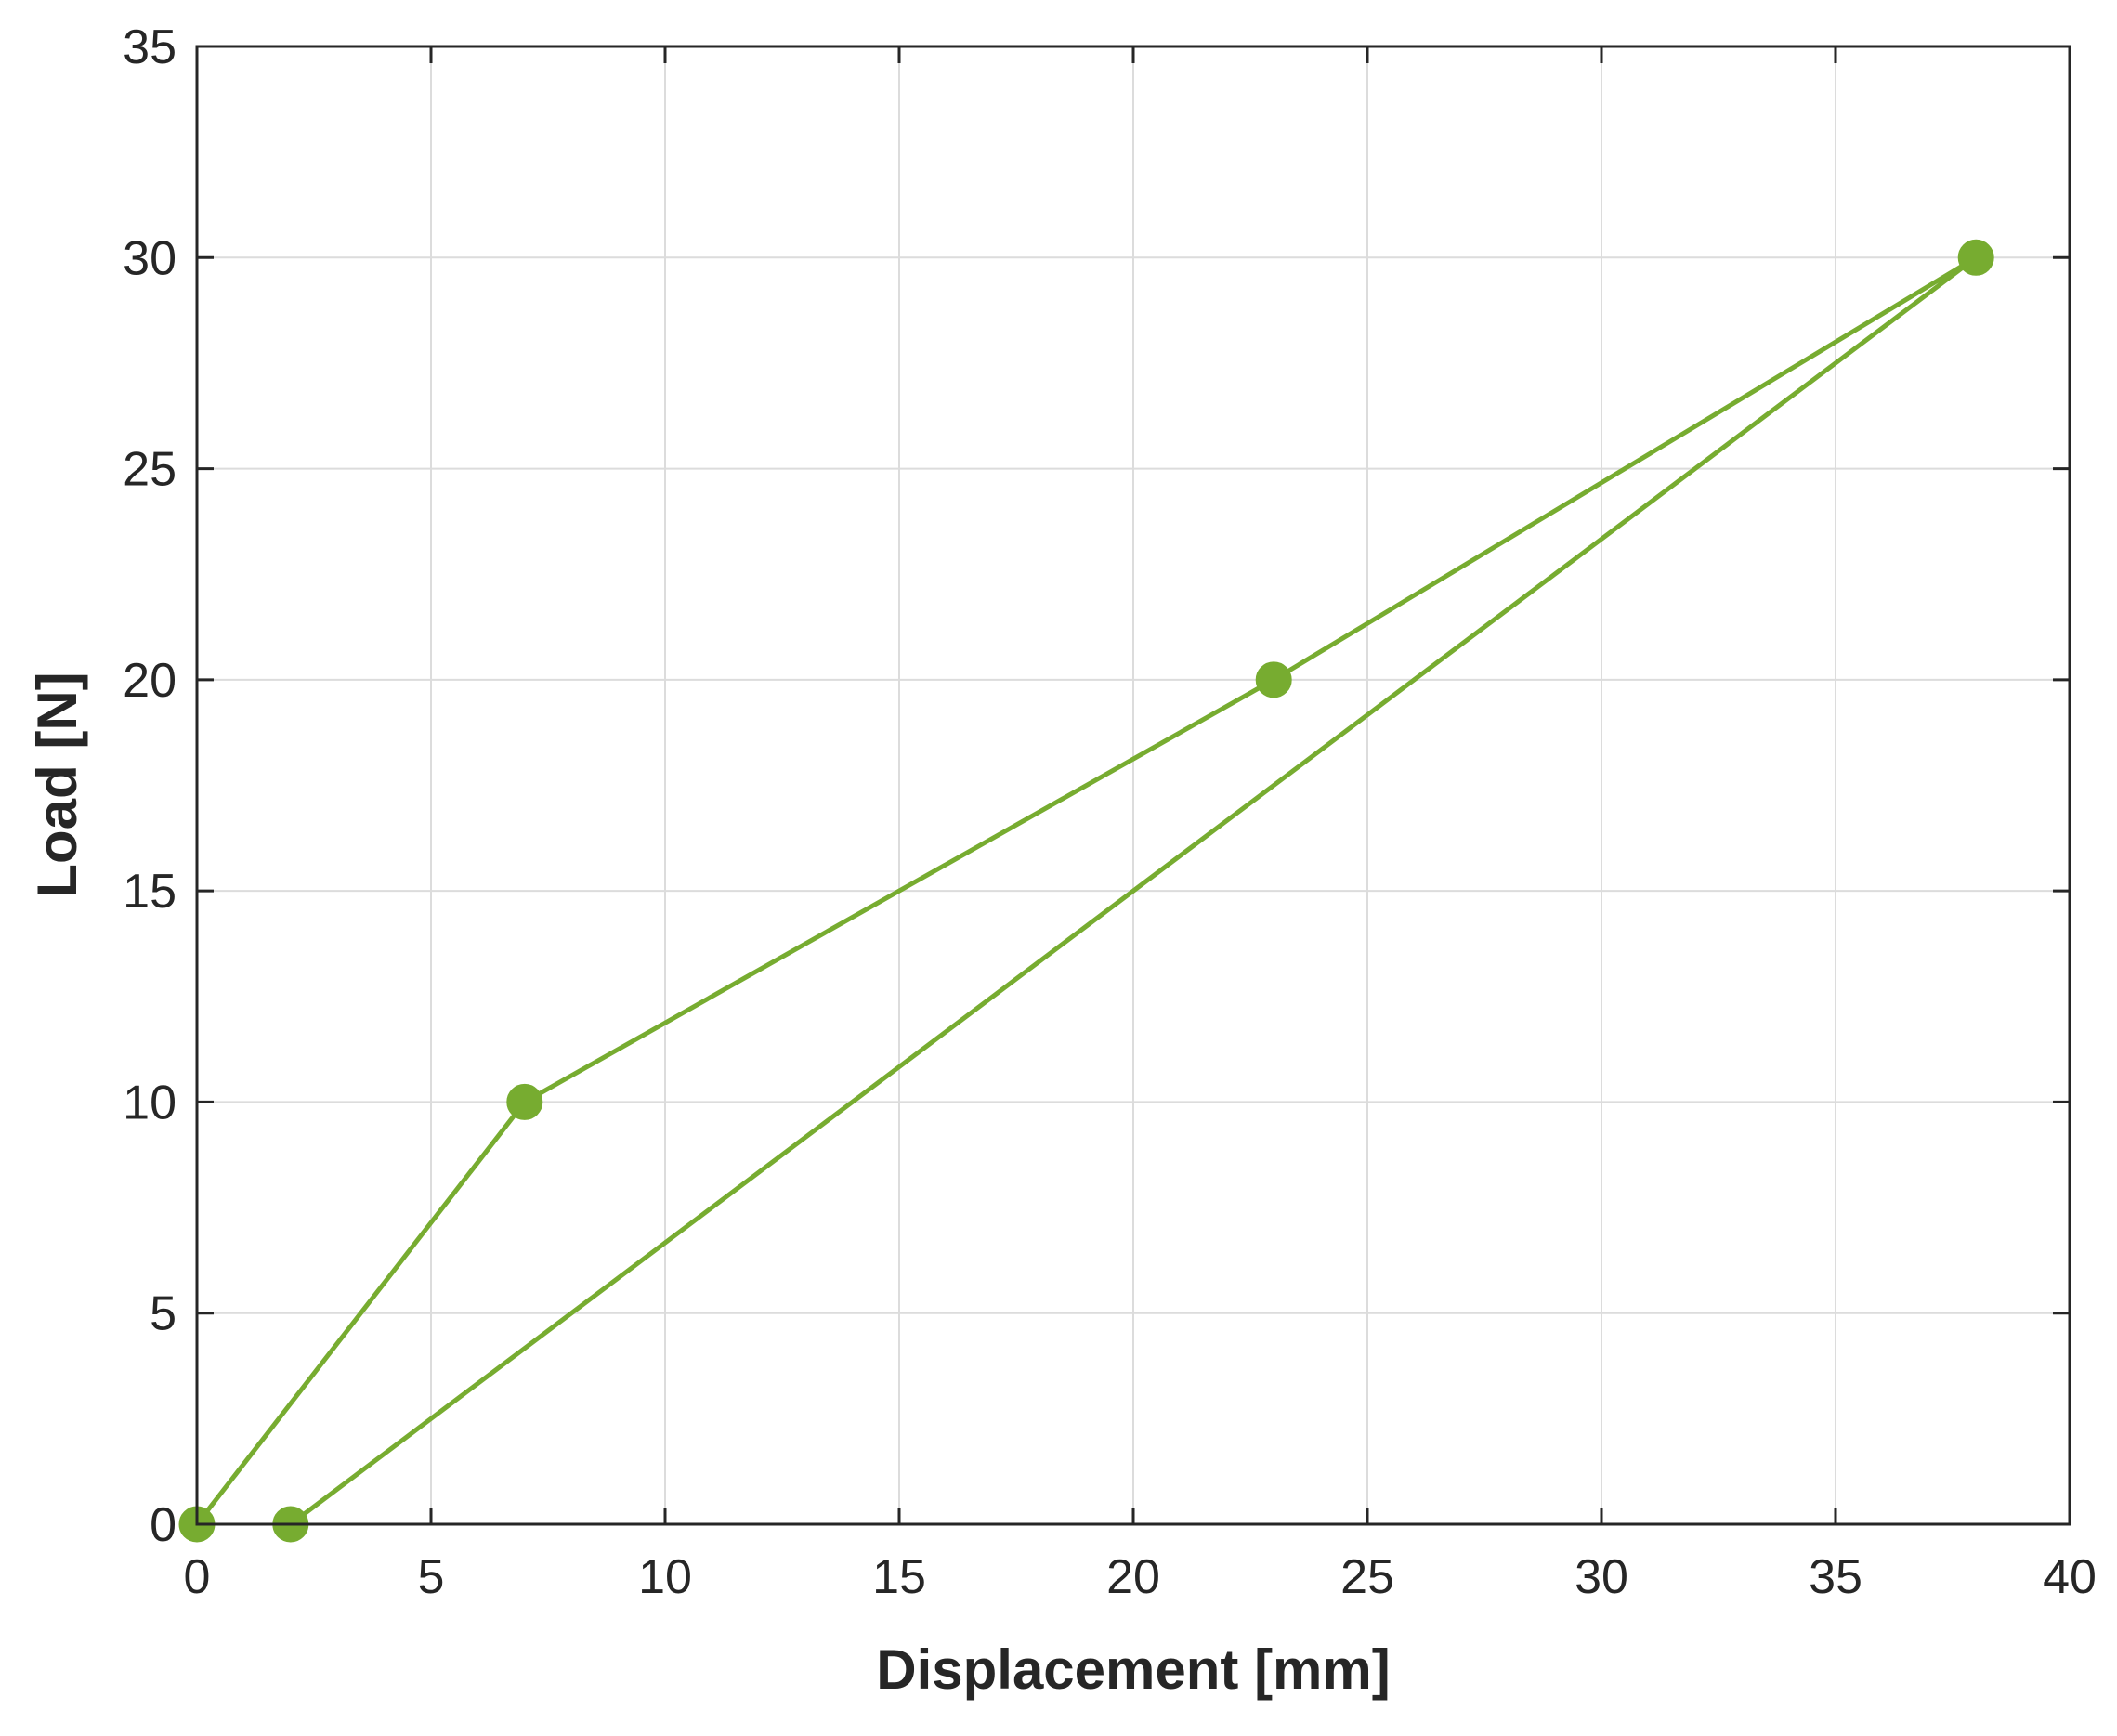 Image resolution: width=2117 pixels, height=1736 pixels. What do you see at coordinates (1133, 1577) in the screenshot?
I see `x-tick-label: 20` at bounding box center [1133, 1577].